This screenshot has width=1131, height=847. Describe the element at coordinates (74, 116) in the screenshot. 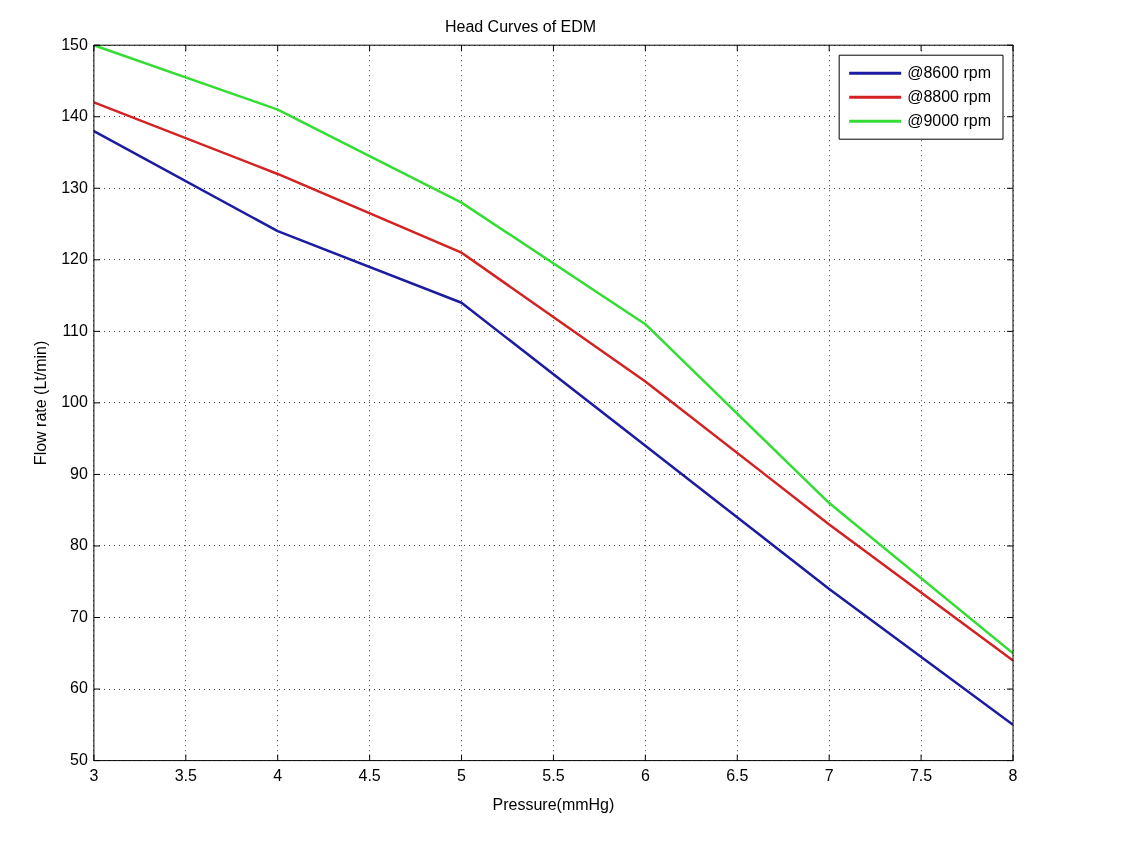

I see `y-tick-label: 140` at that location.